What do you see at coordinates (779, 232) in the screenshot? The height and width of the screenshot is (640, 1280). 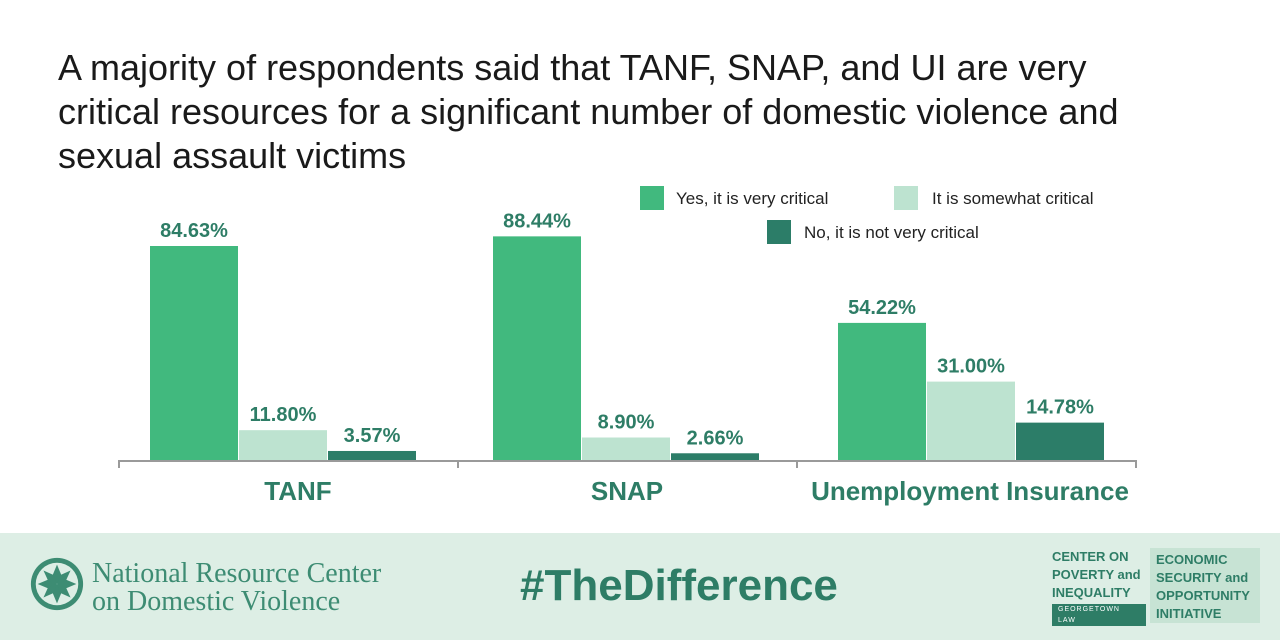 I see `legend-swatch-not-critical` at bounding box center [779, 232].